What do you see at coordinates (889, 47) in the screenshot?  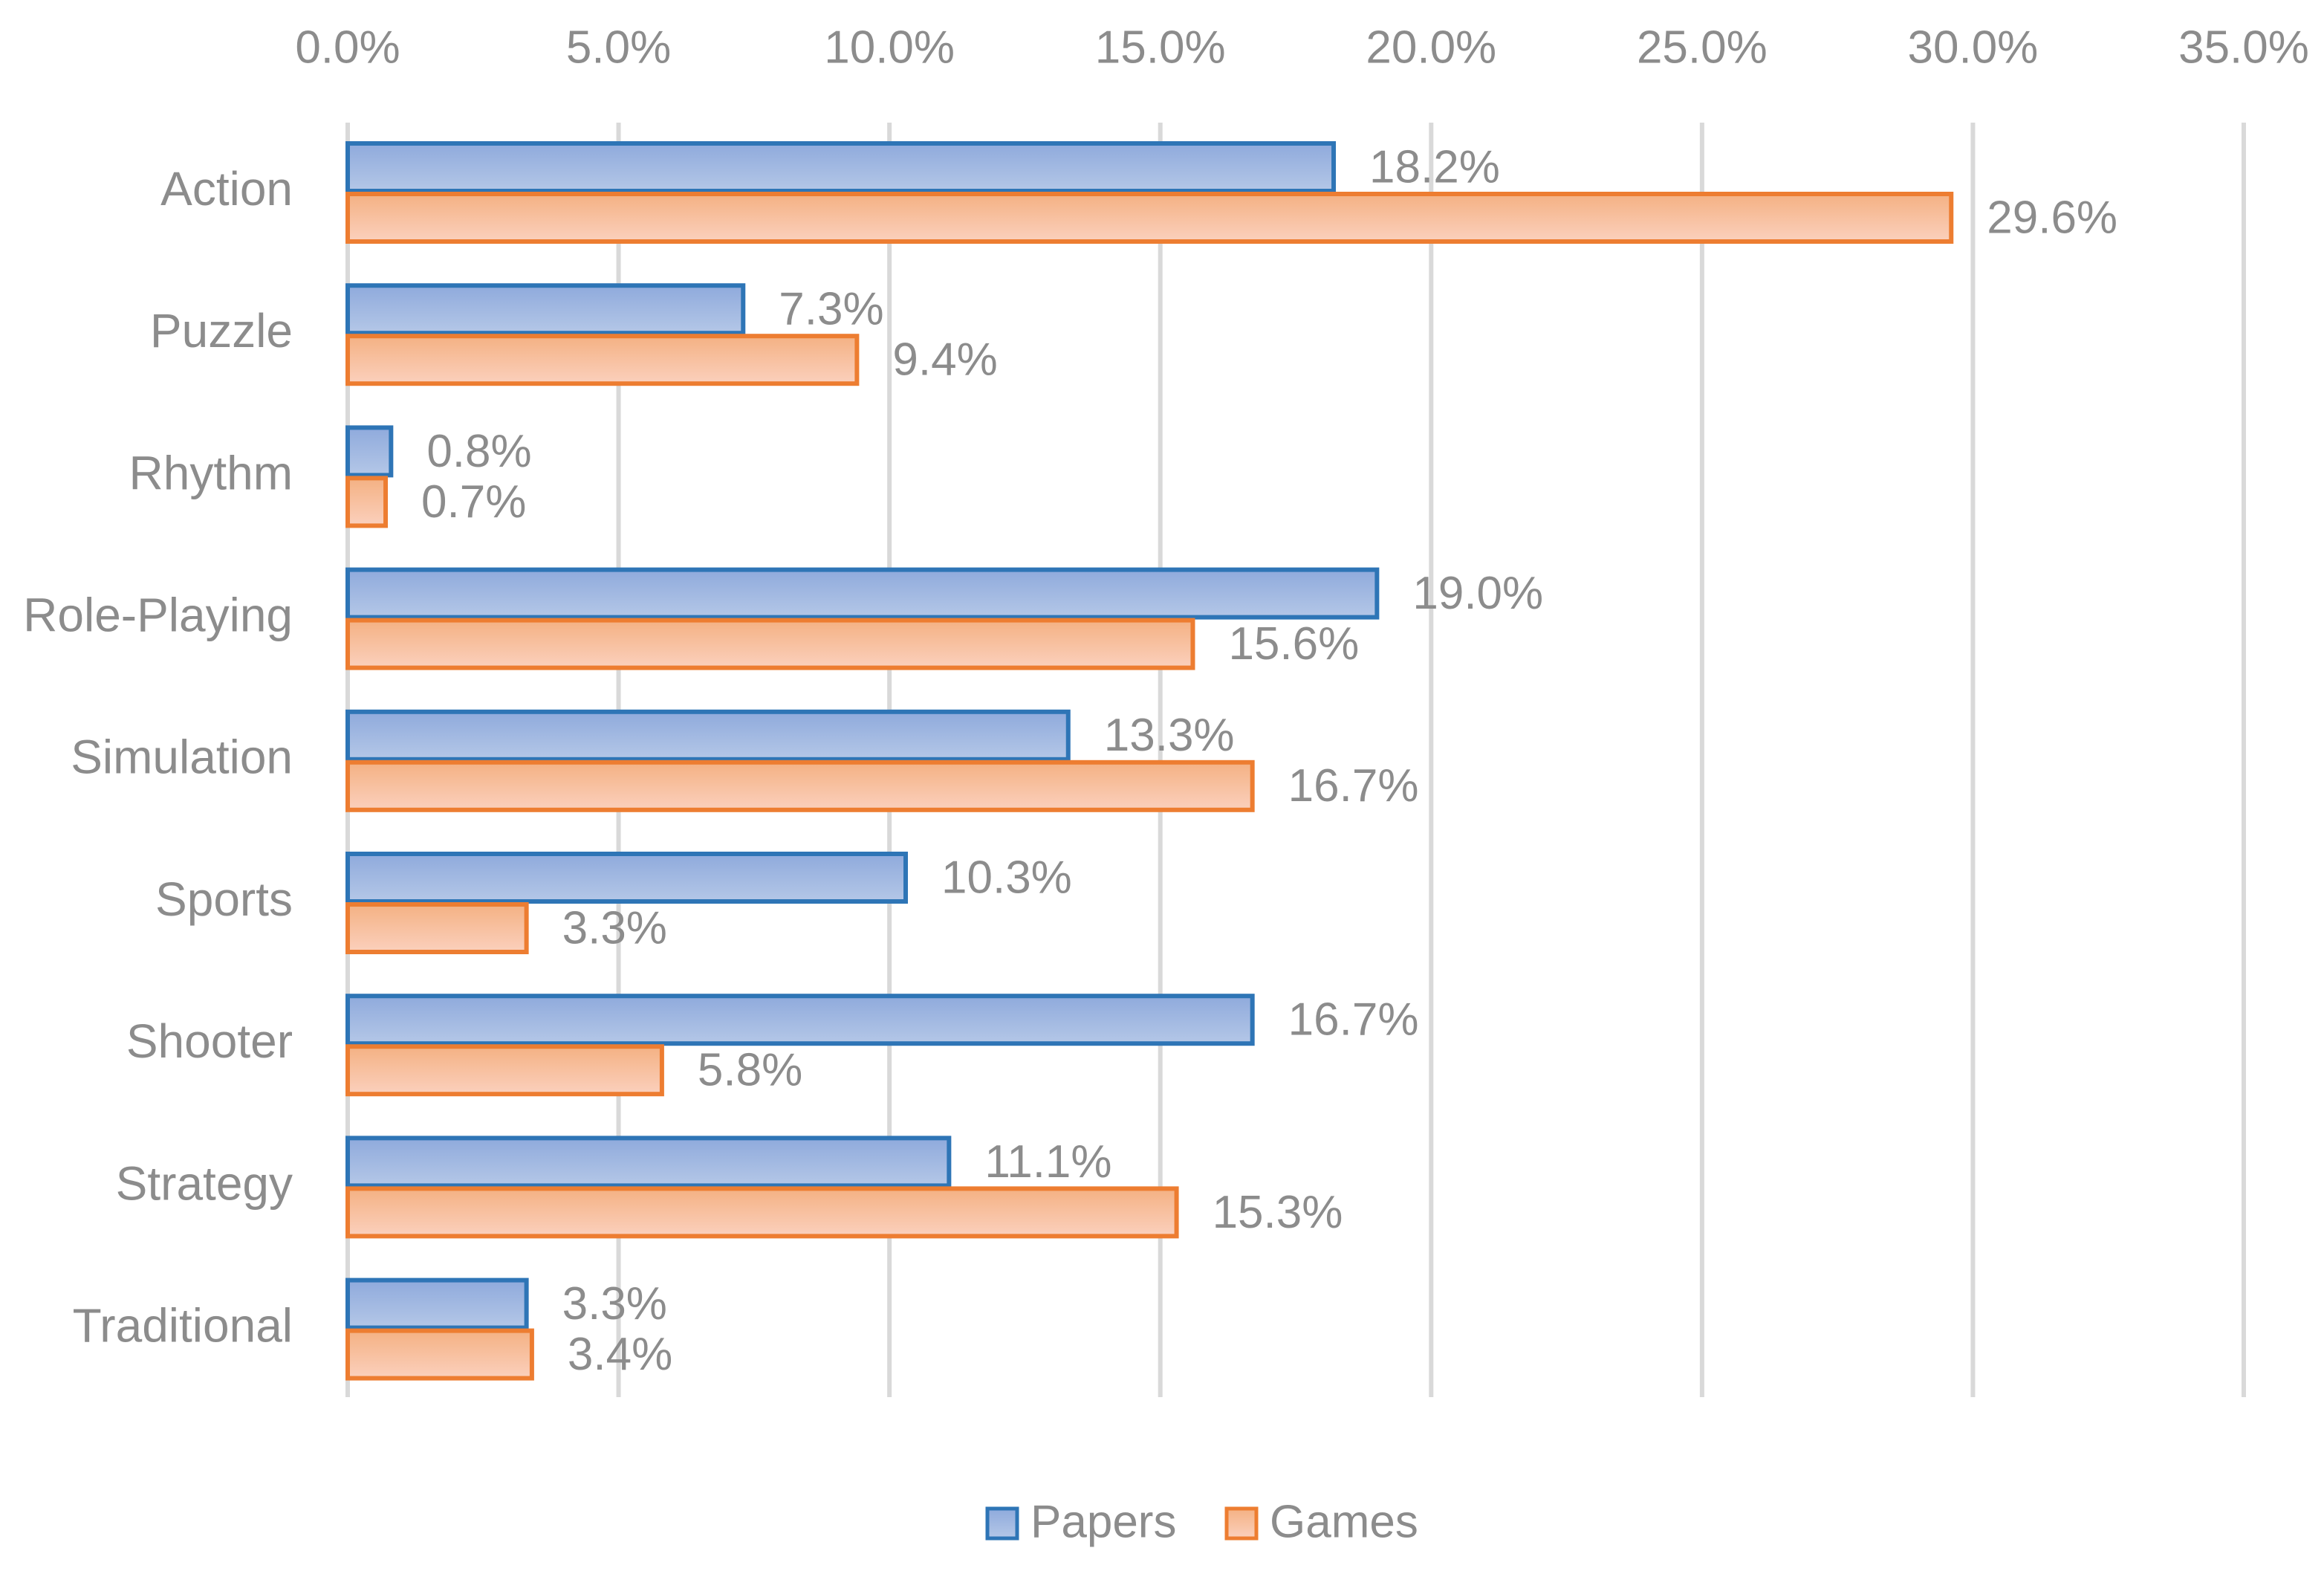 I see `x-tick-label: 10.0%` at bounding box center [889, 47].